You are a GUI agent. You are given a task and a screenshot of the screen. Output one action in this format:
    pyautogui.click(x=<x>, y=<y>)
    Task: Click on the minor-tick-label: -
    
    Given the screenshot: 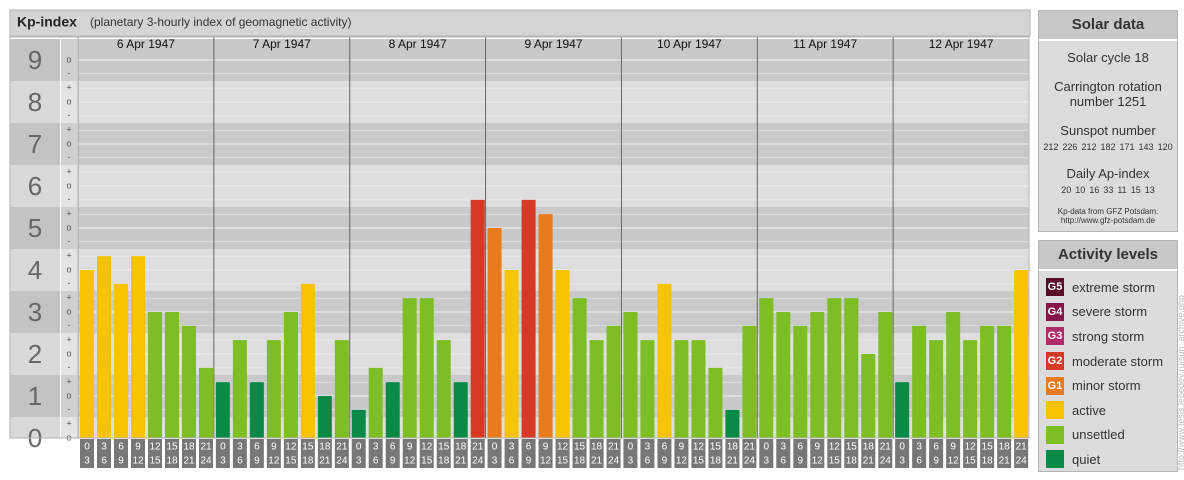 What is the action you would take?
    pyautogui.click(x=69, y=199)
    